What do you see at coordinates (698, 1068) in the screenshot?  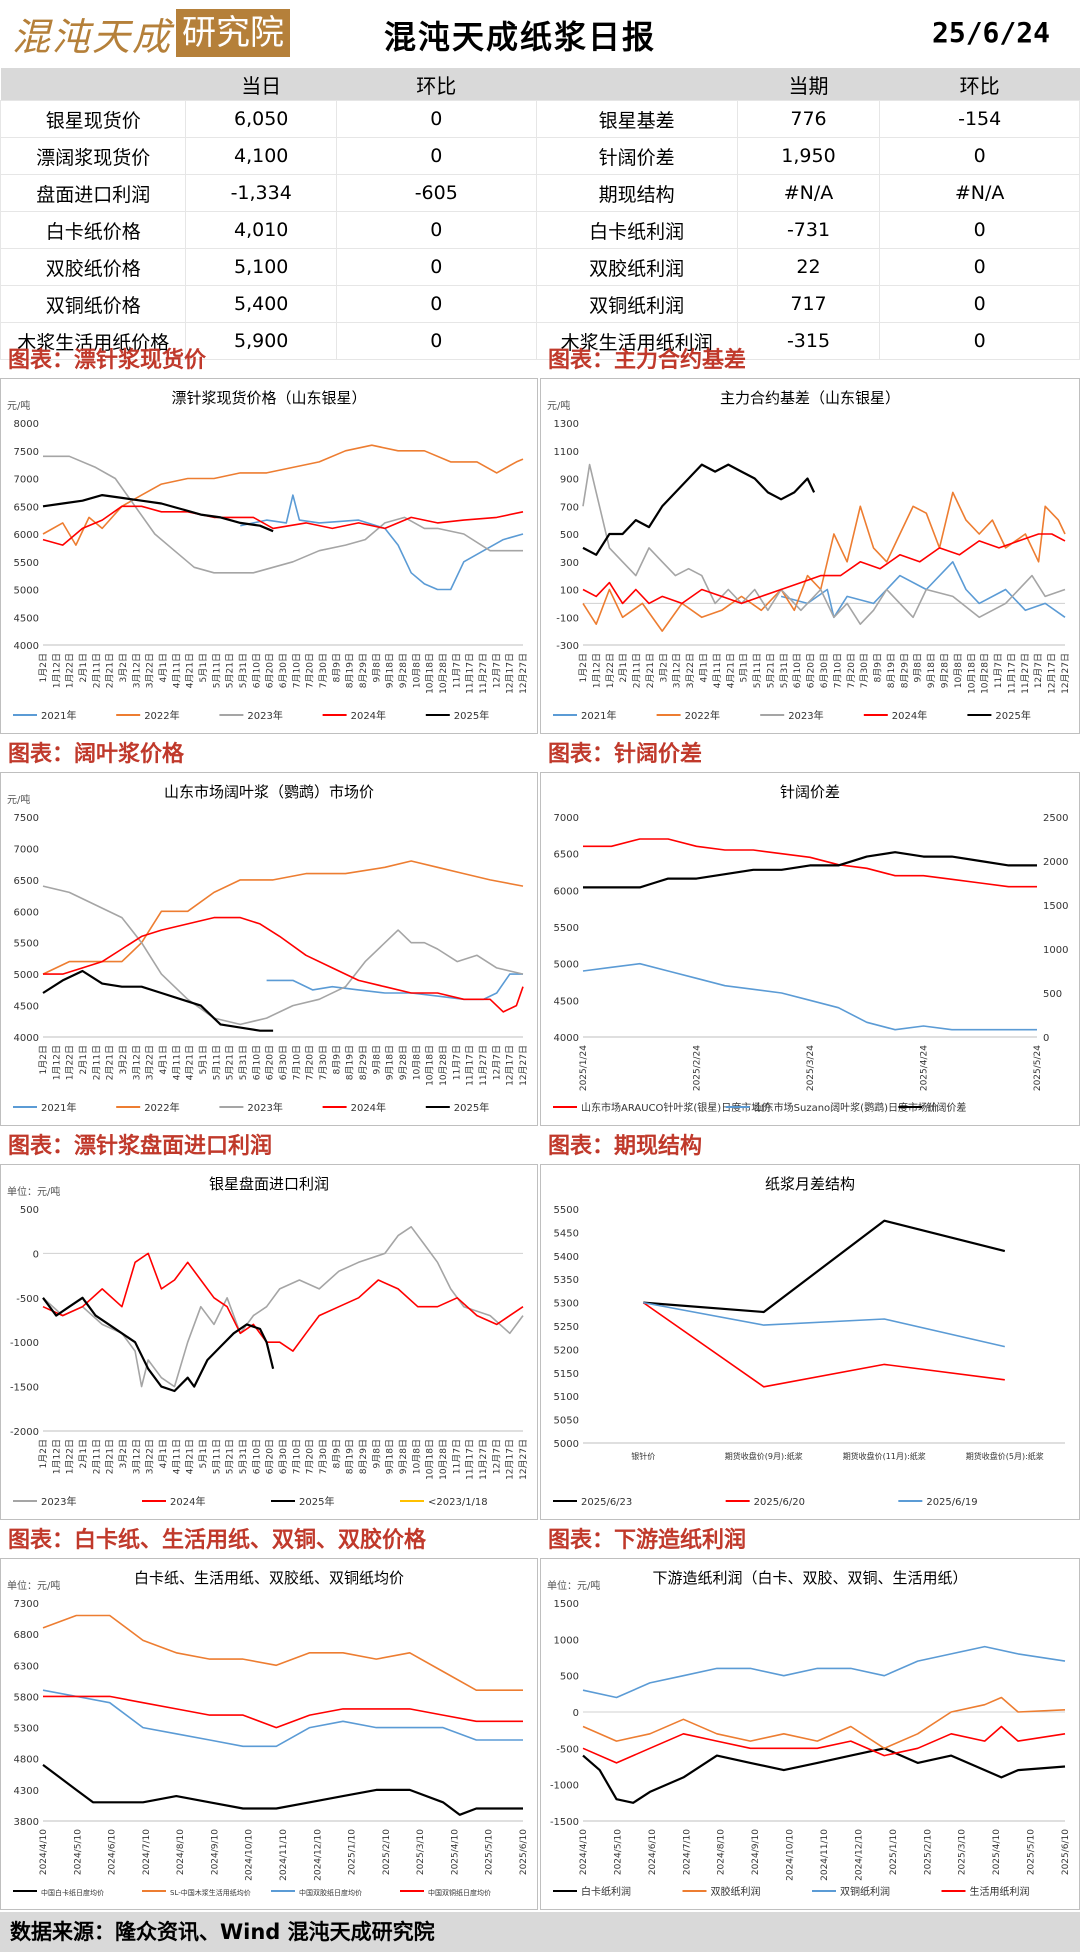 I see `x-tick-label: 2025/2/24` at bounding box center [698, 1068].